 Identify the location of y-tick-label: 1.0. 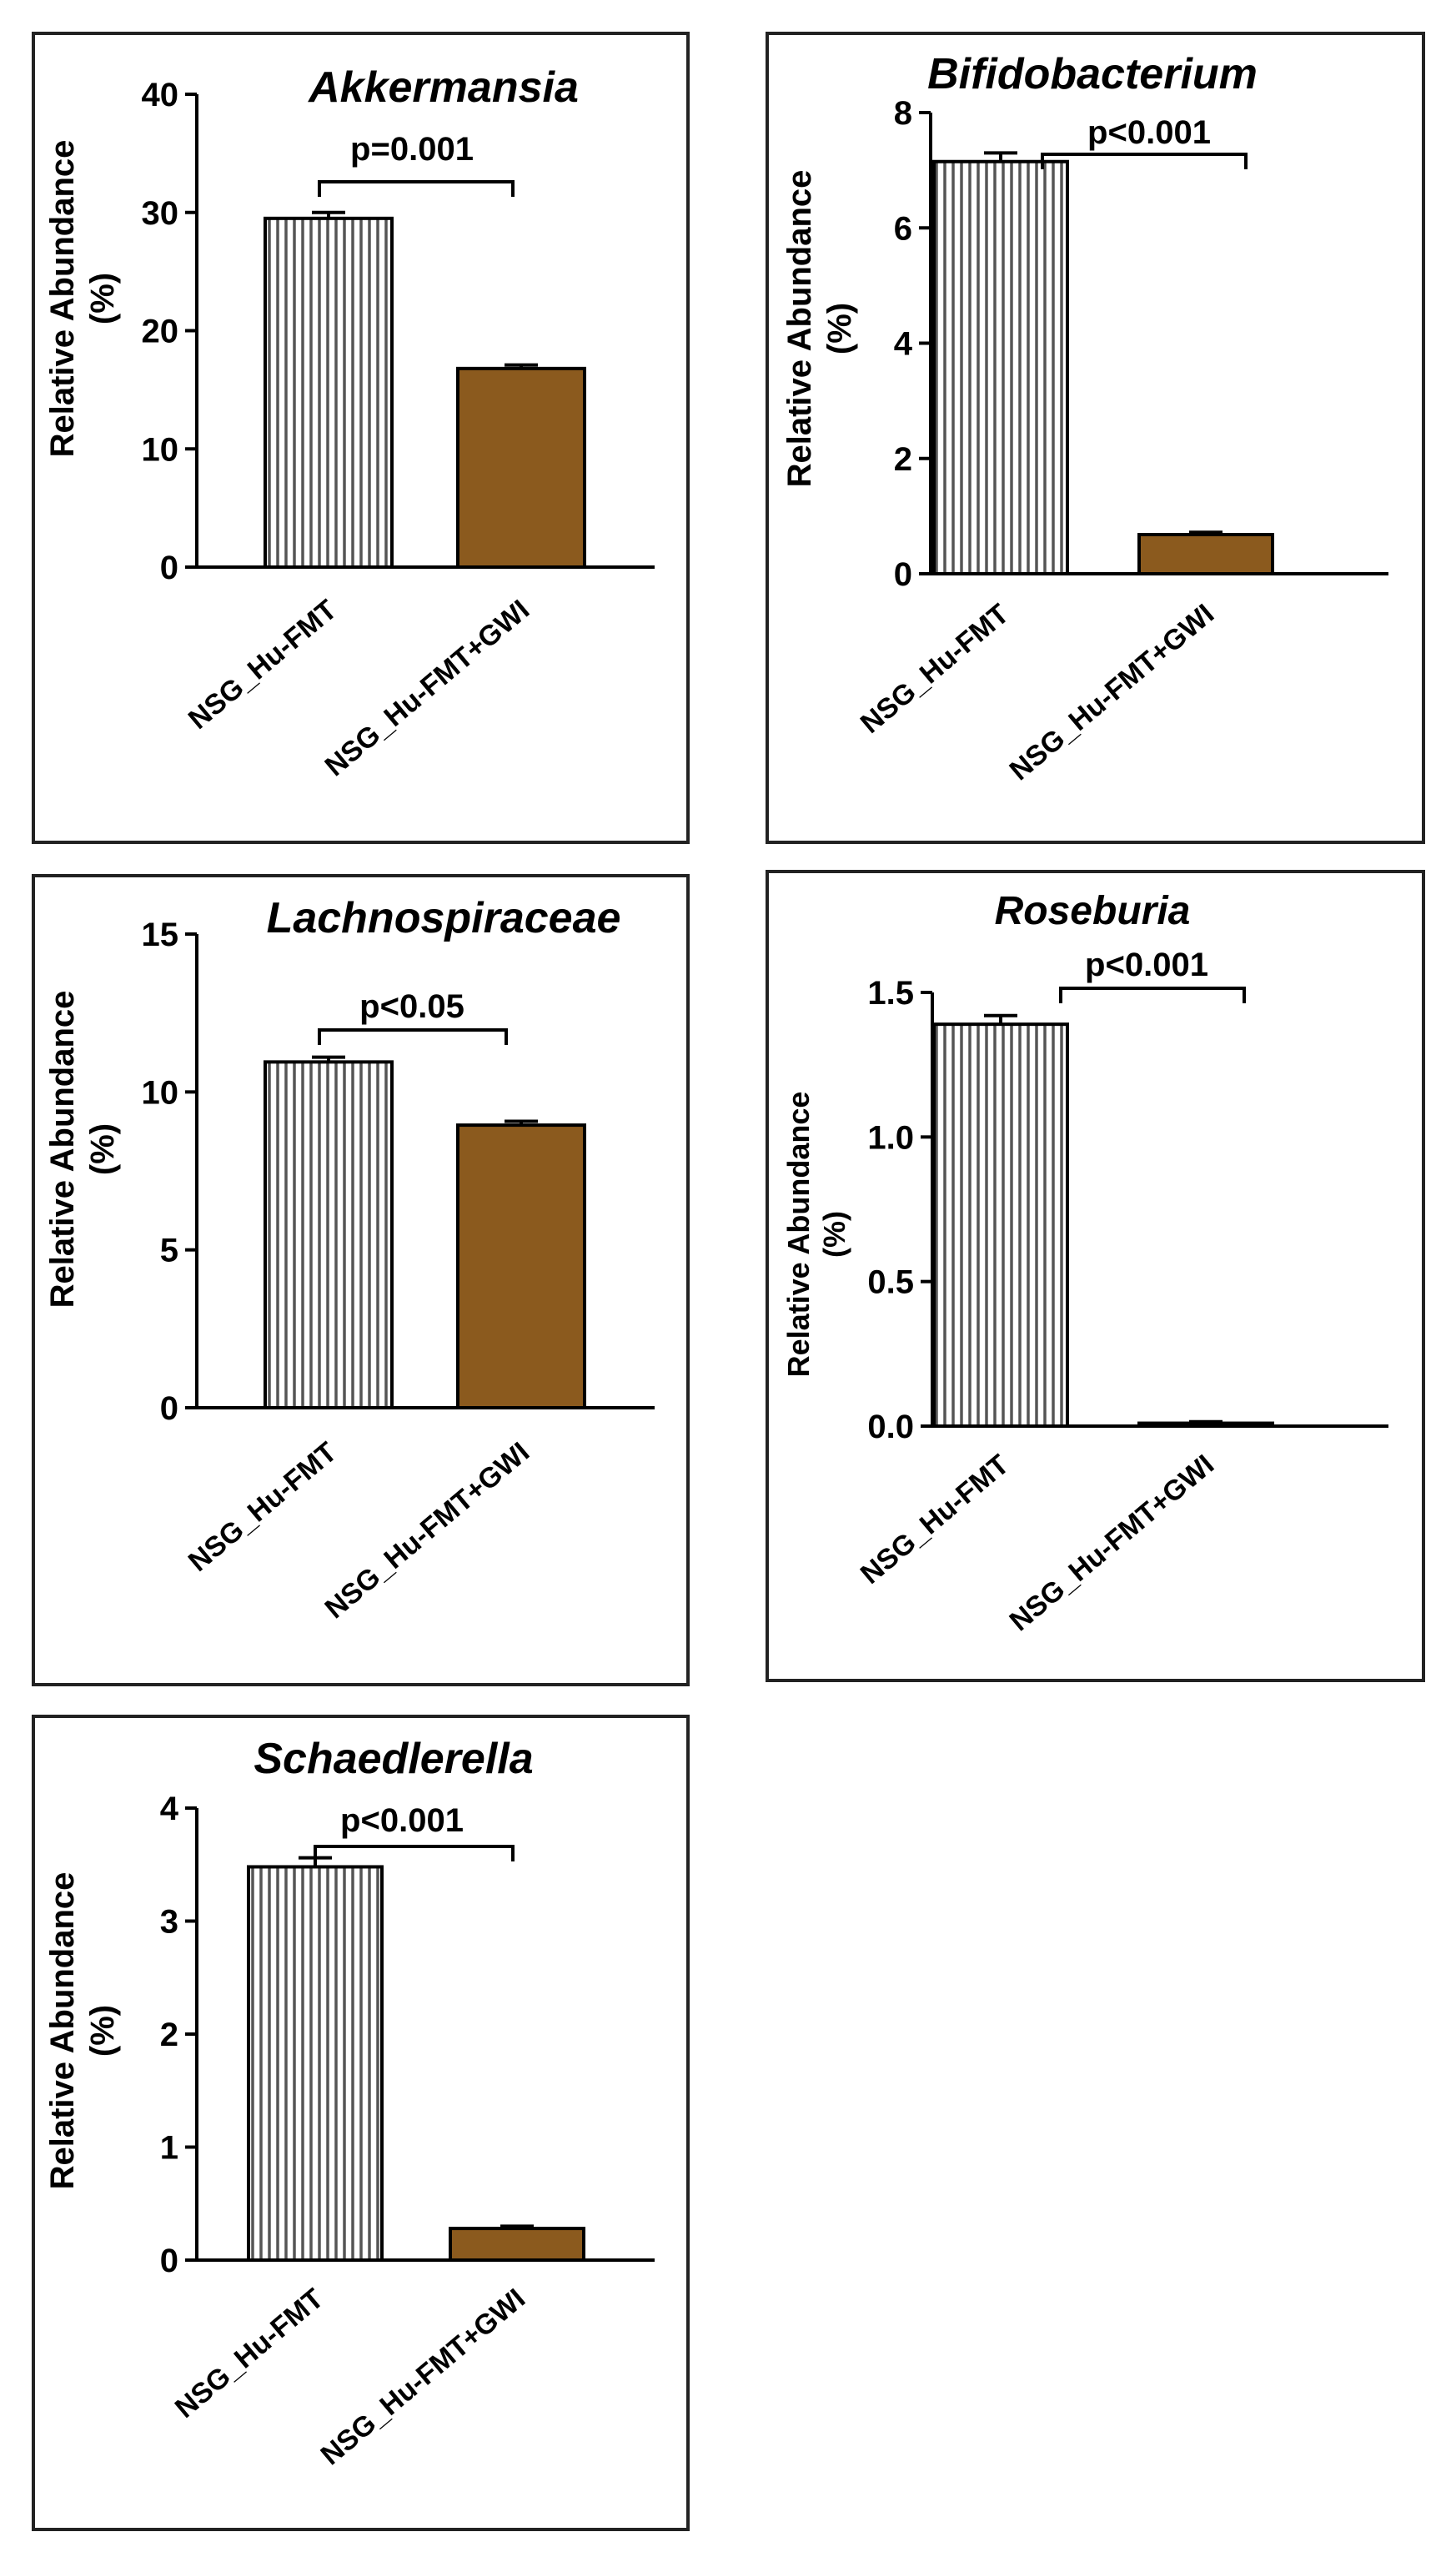
(890, 1137).